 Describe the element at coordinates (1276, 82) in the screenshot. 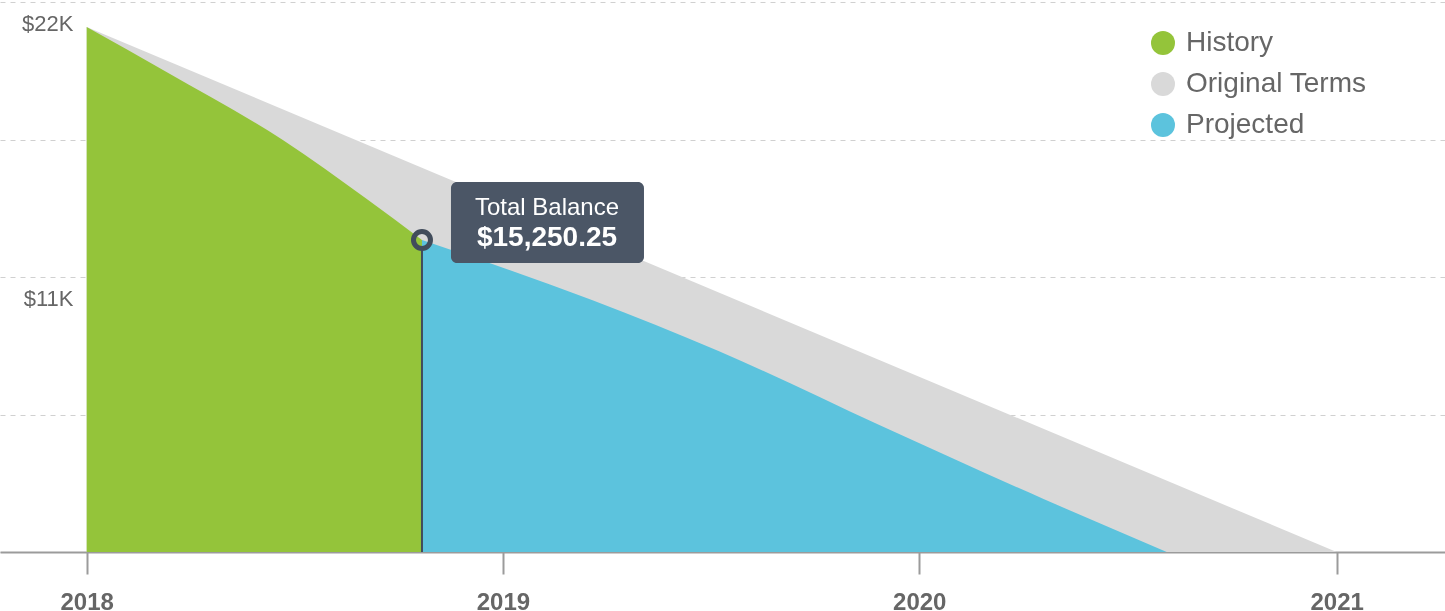

I see `legend-label: Original Terms` at that location.